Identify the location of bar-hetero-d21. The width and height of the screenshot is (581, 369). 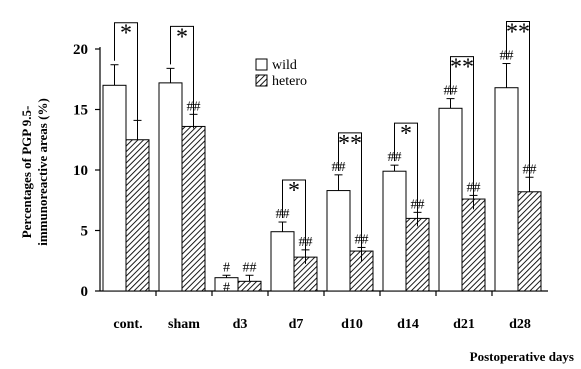
(473, 245).